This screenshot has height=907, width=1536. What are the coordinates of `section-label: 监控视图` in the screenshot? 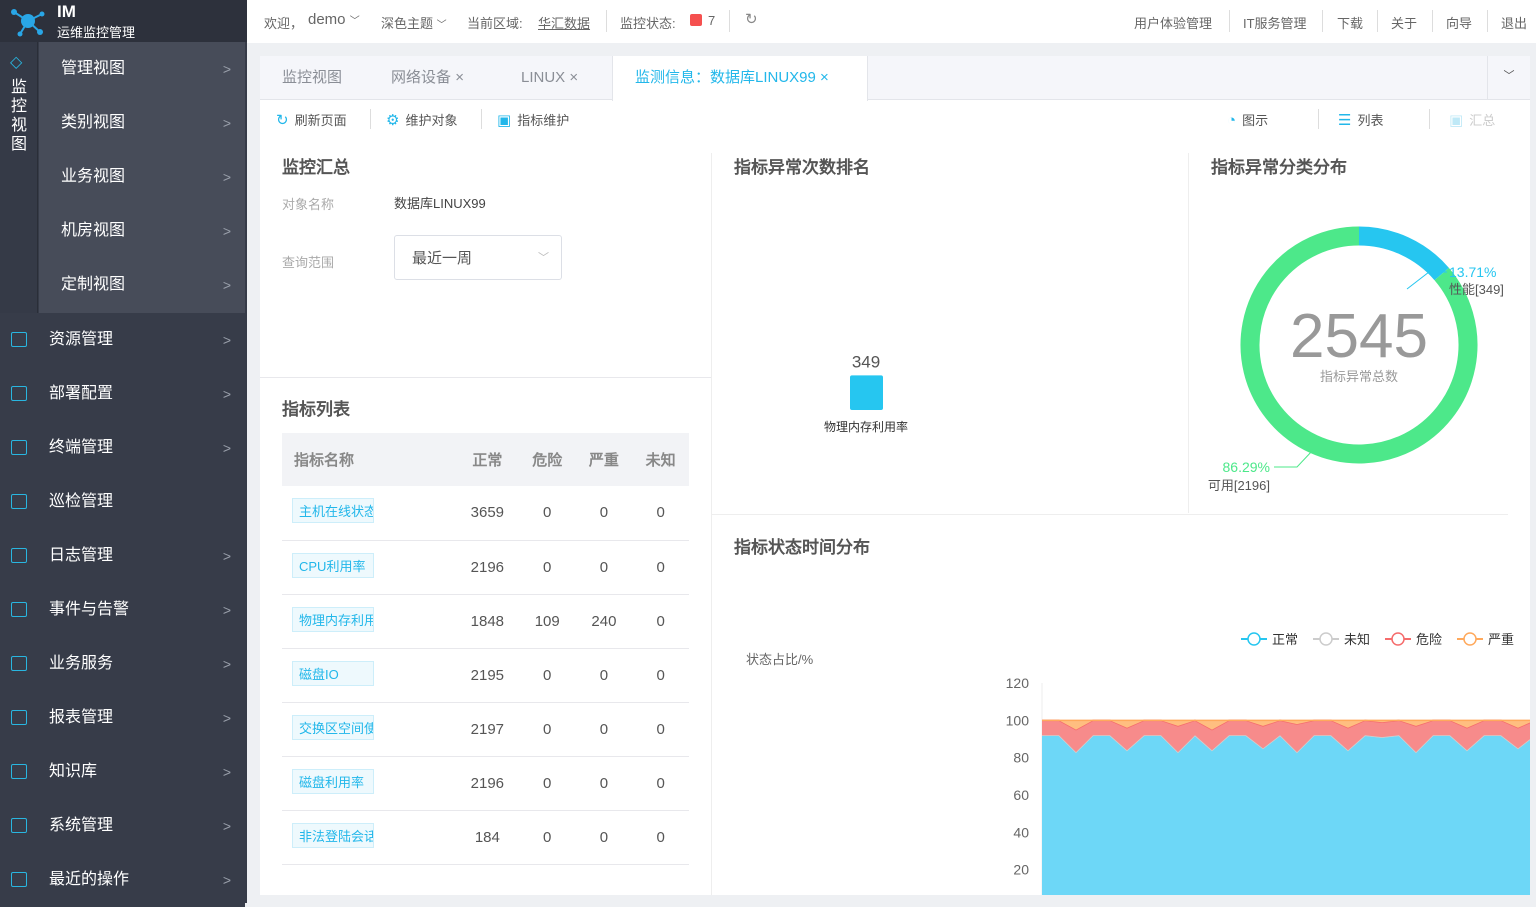 It's located at (18, 116).